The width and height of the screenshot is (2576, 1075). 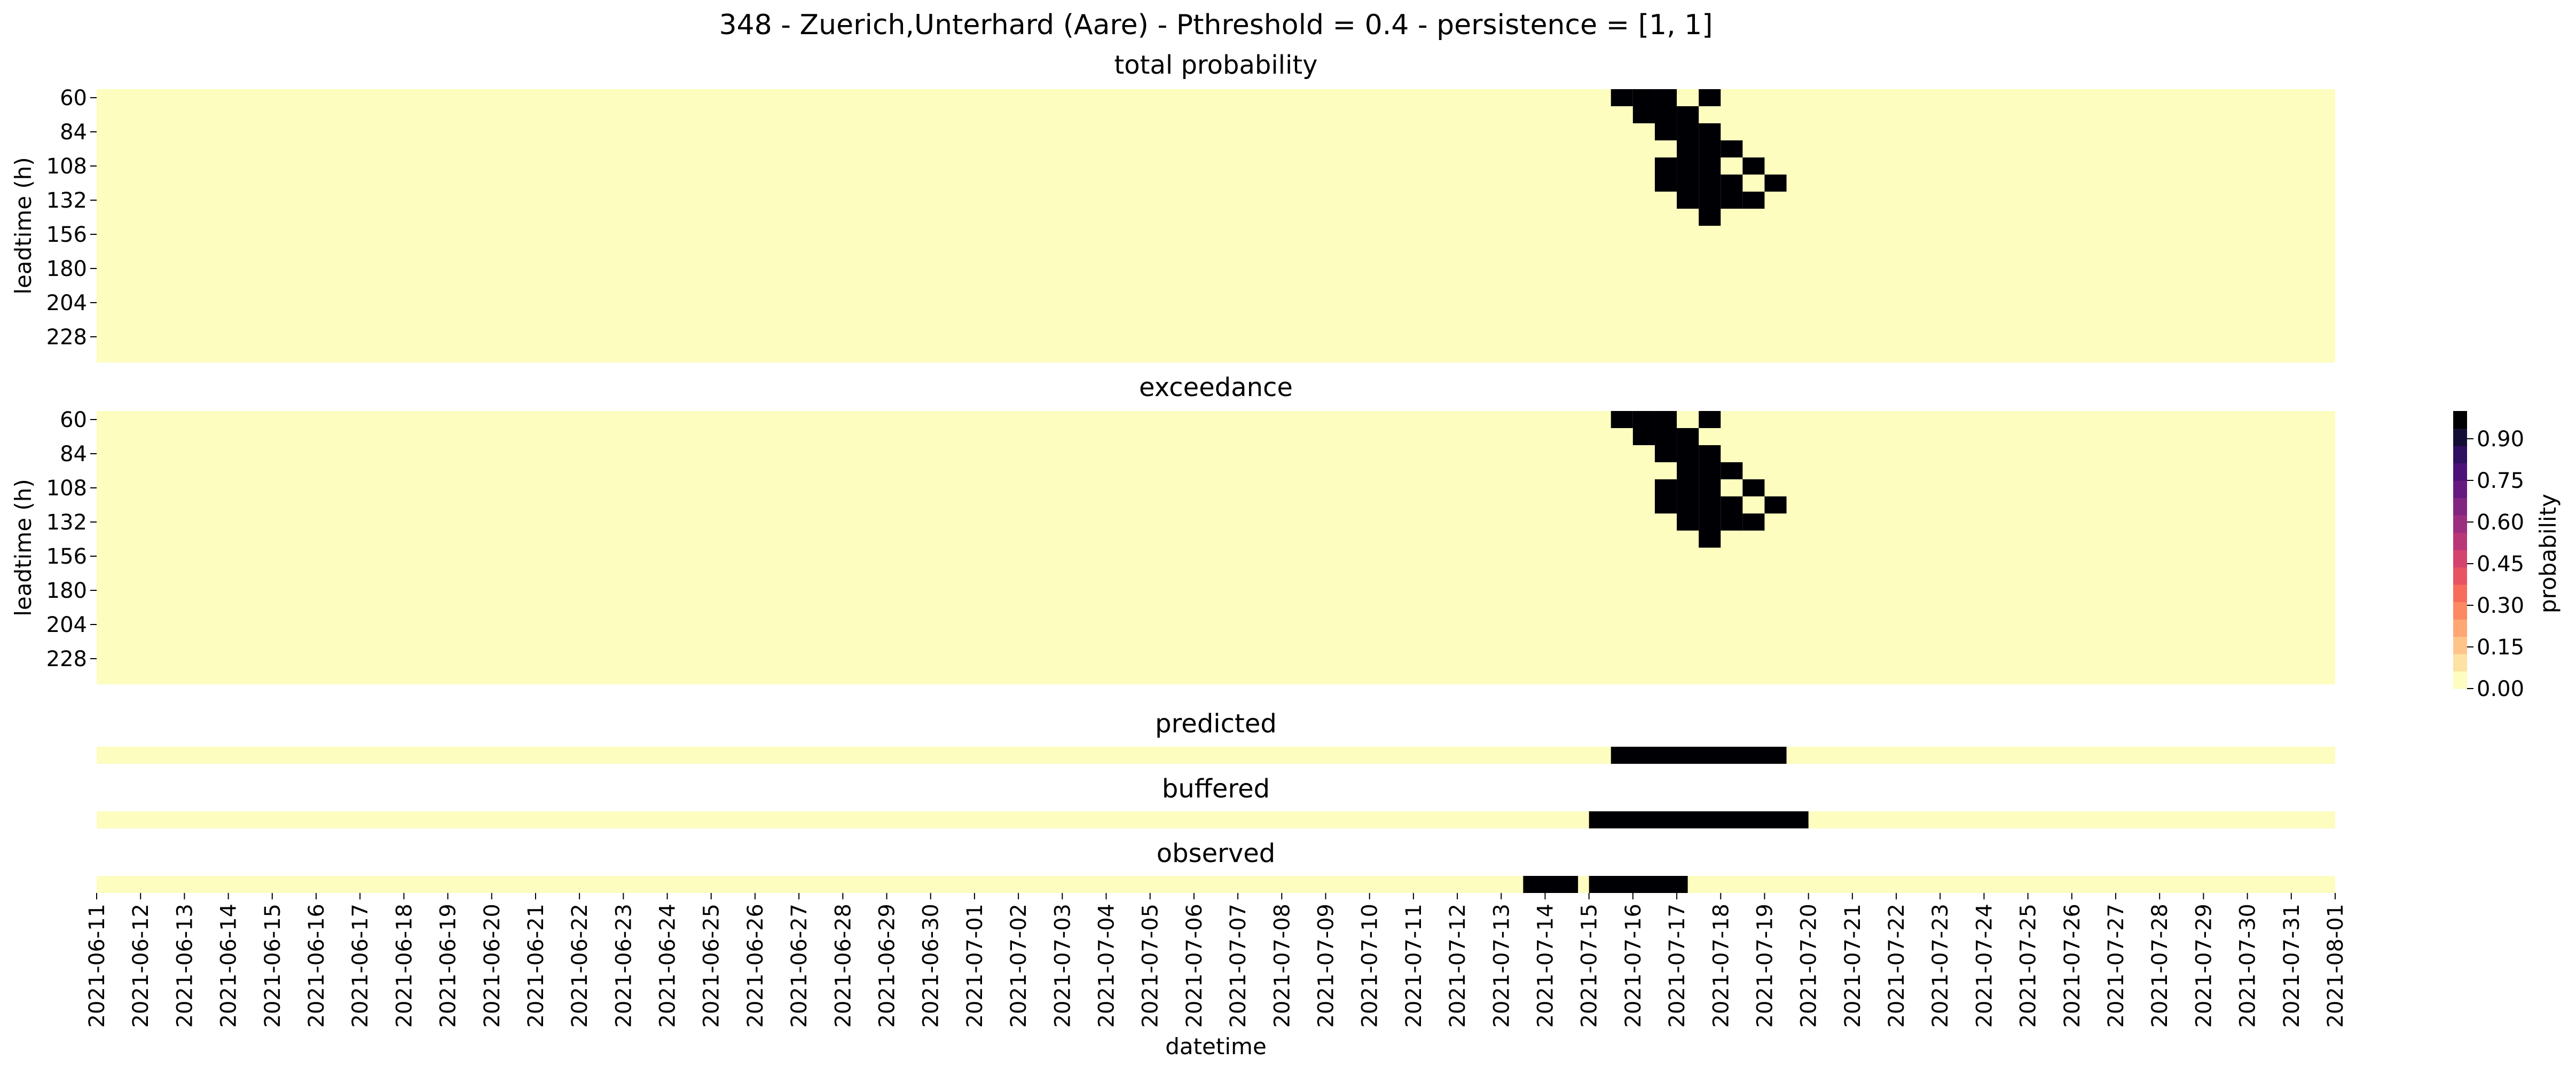 What do you see at coordinates (1062, 965) in the screenshot?
I see `x-tick-label: 2021-07-03` at bounding box center [1062, 965].